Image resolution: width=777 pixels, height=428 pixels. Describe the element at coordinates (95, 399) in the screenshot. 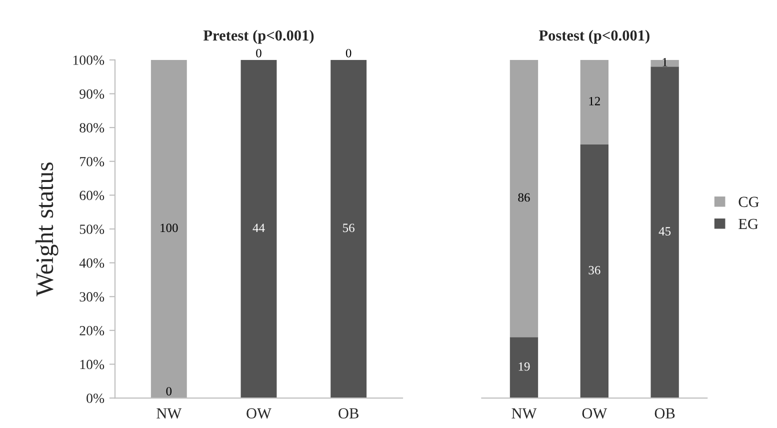

I see `y-tick-label: 0%` at that location.